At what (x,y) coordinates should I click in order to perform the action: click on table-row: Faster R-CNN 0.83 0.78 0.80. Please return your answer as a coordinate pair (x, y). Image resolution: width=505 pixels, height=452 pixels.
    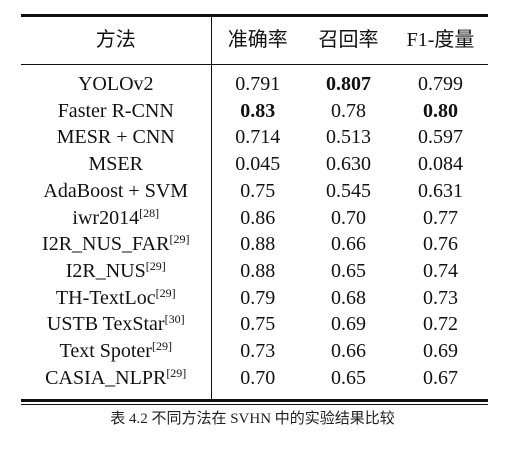
    Looking at the image, I should click on (254, 111).